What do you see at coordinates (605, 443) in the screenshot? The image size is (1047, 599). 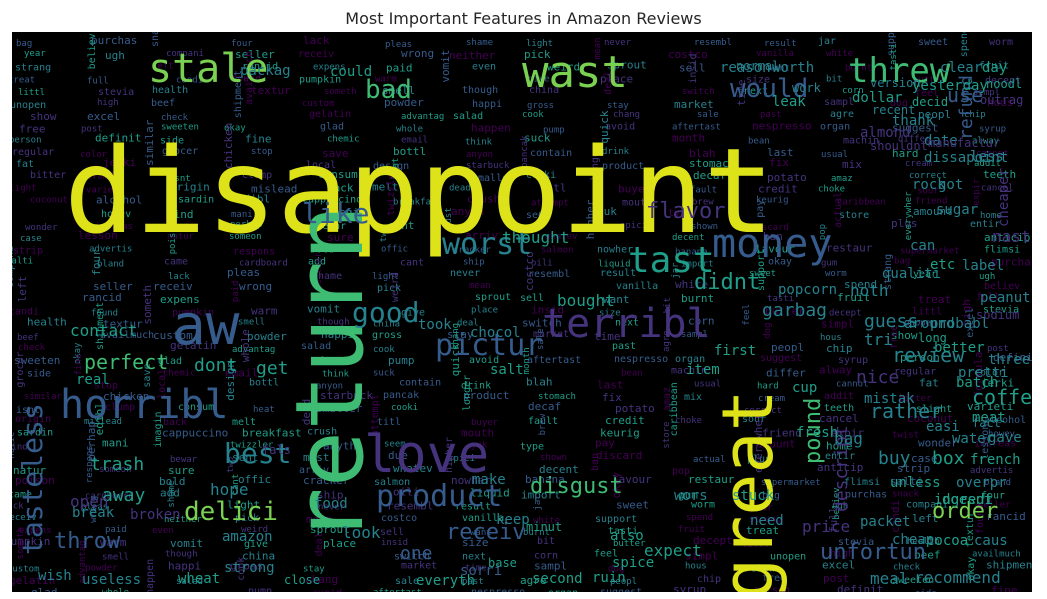 I see `filler-word-354: pay` at bounding box center [605, 443].